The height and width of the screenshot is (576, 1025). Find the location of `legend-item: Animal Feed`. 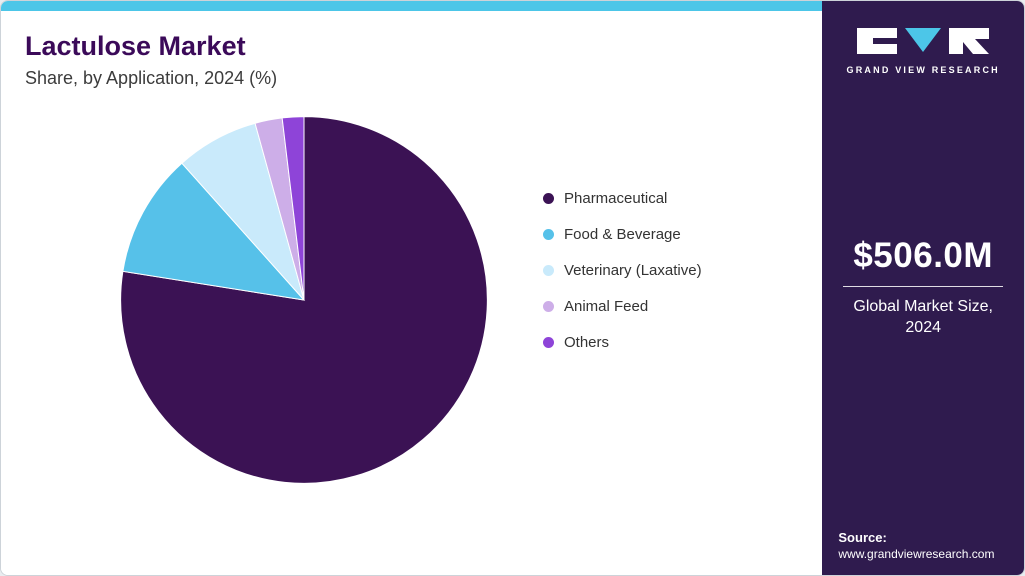

legend-item: Animal Feed is located at coordinates (622, 306).